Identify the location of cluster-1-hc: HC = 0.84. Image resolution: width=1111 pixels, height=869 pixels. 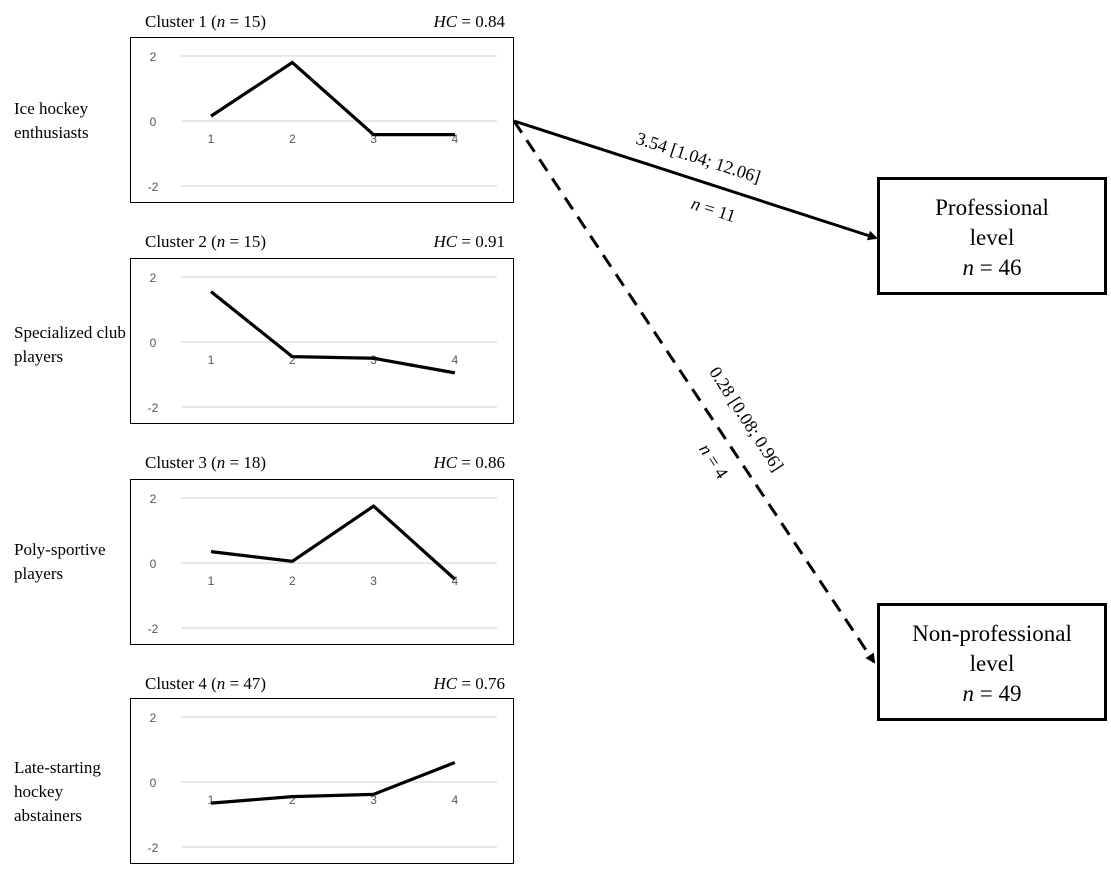
(469, 21).